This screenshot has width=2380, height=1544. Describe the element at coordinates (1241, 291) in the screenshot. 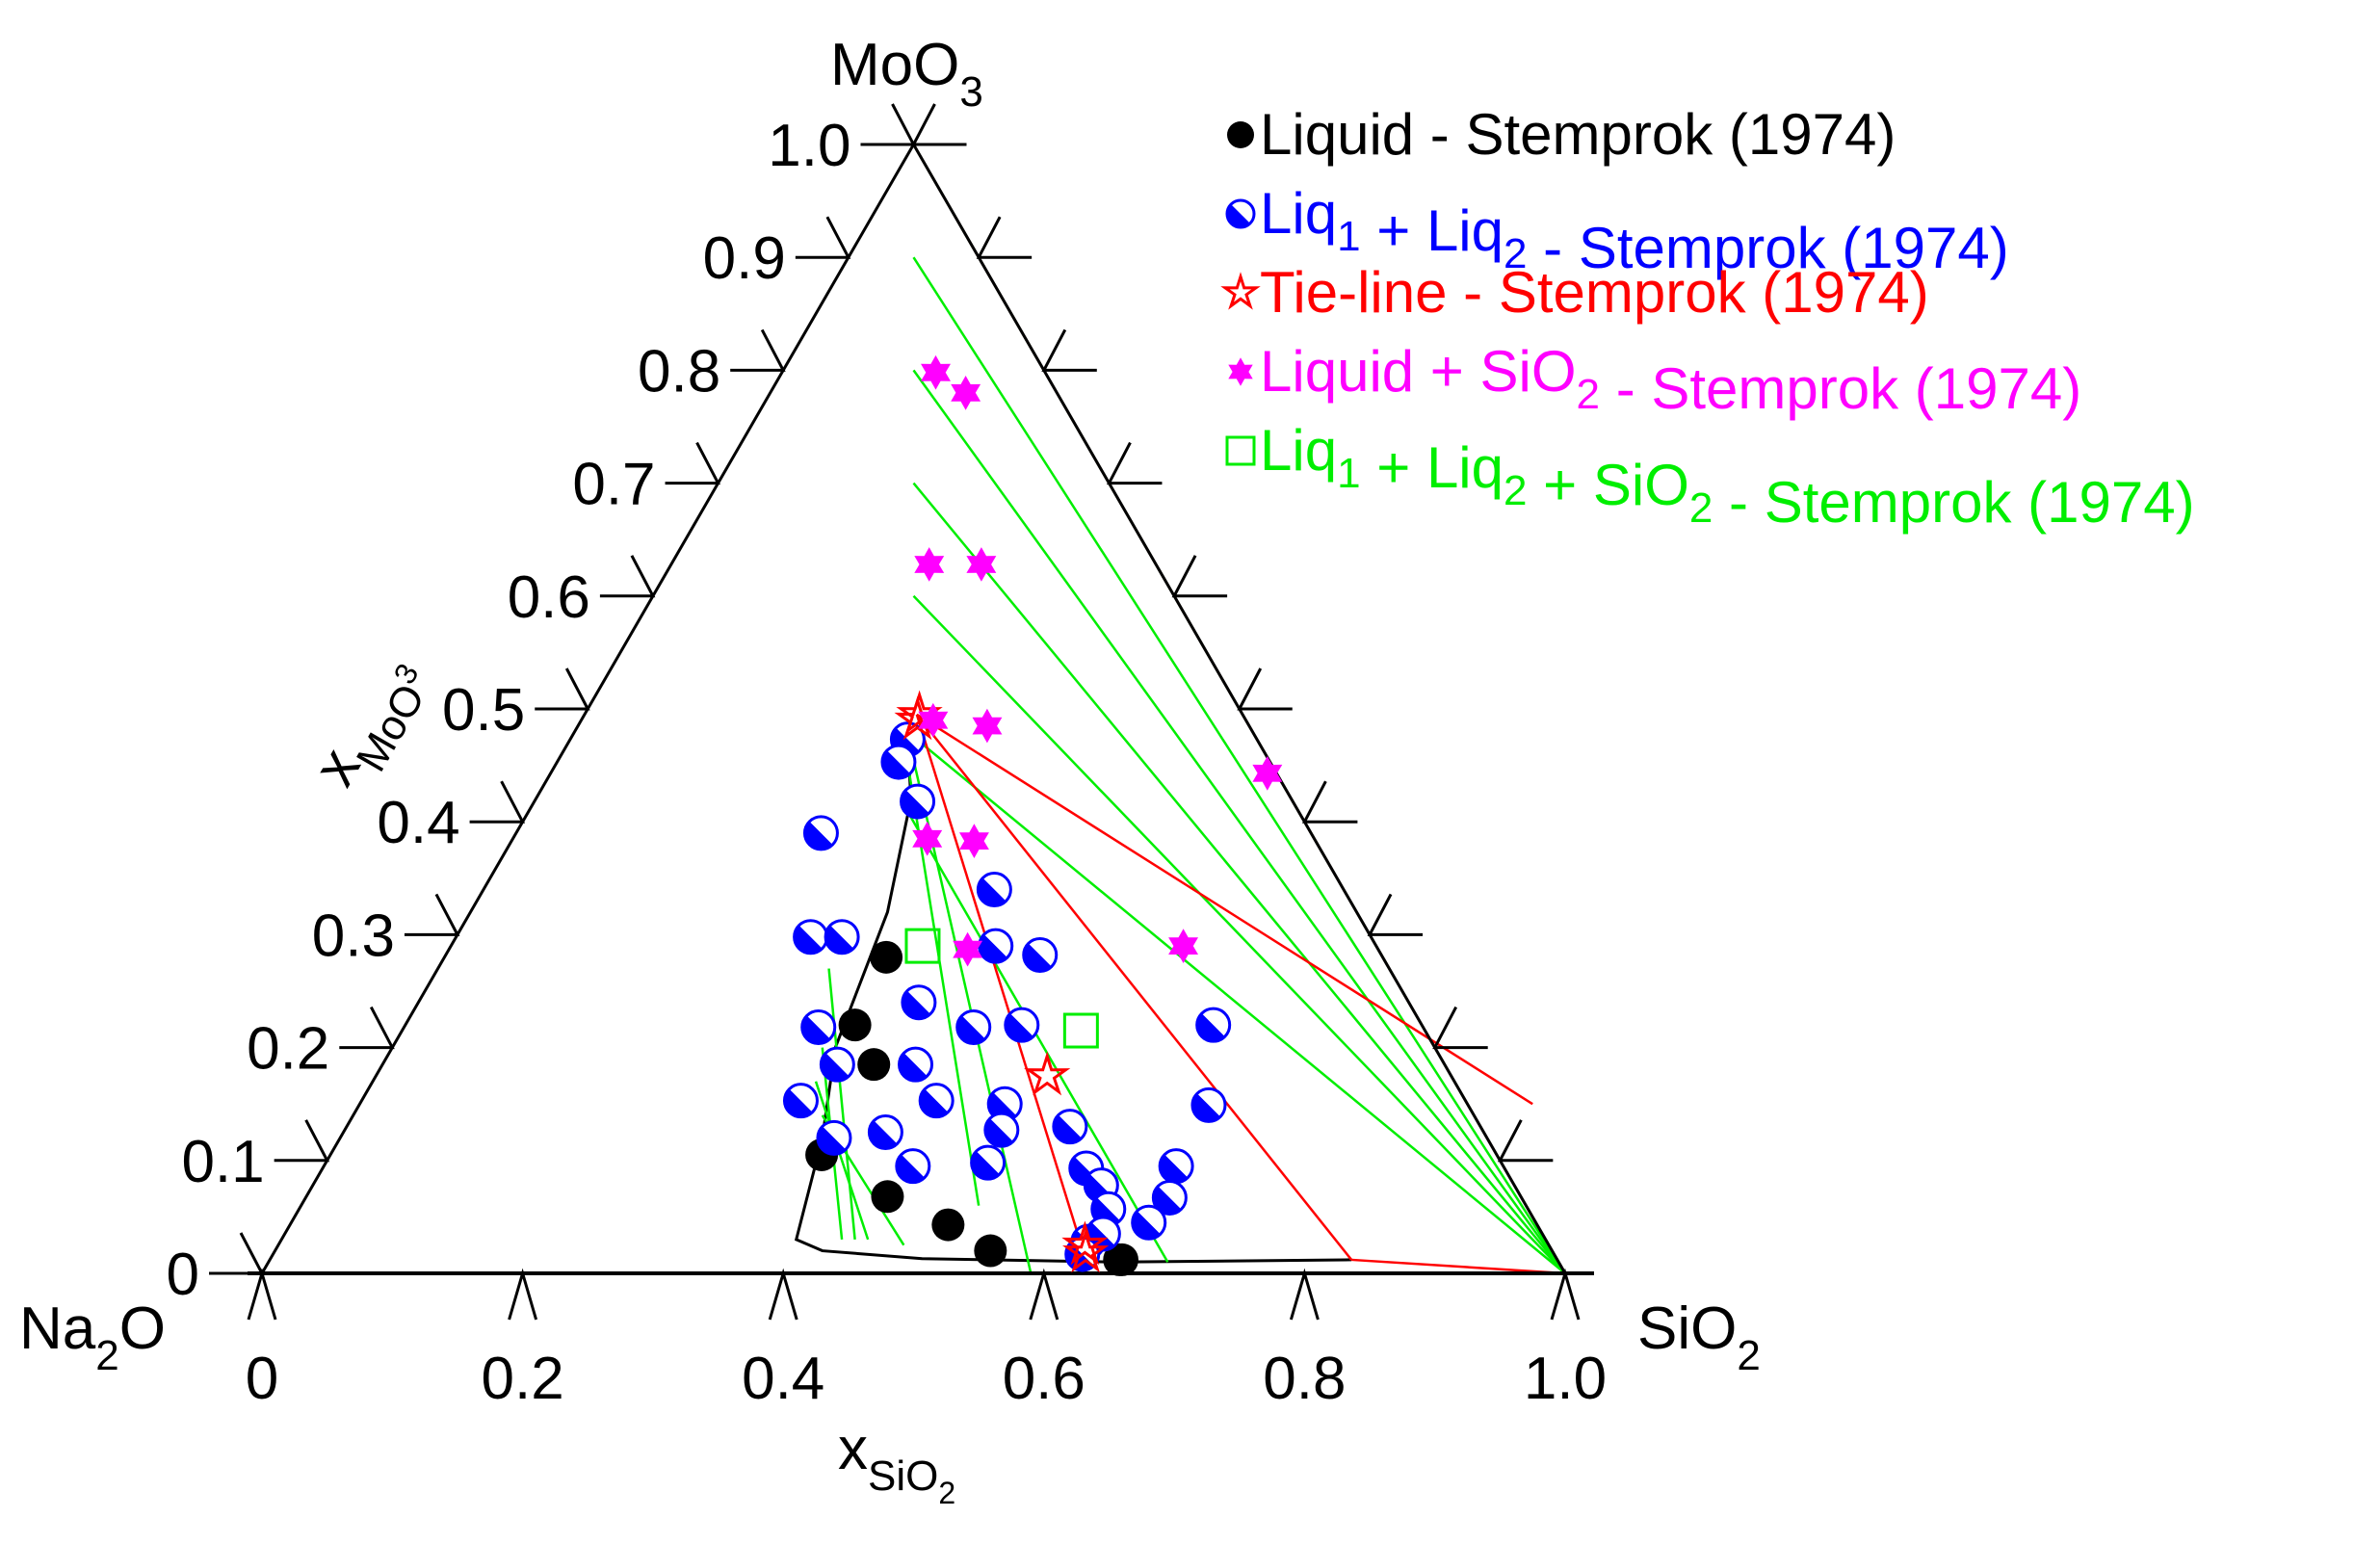

I see `legend-marker-open-star` at that location.